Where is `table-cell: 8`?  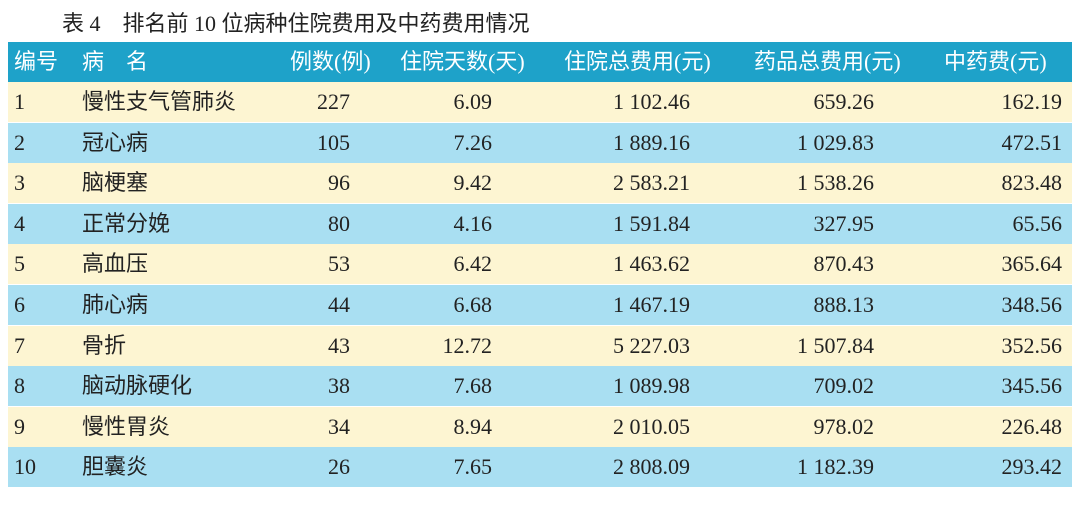
table-cell: 8 is located at coordinates (19, 386).